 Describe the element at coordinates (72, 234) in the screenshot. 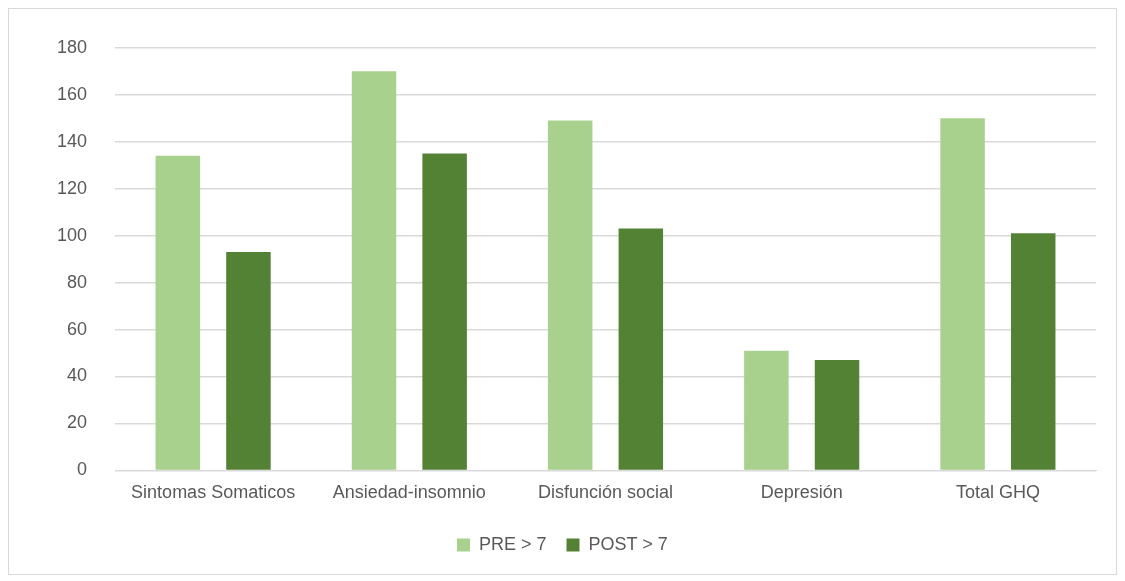

I see `y-tick-label: 100` at that location.